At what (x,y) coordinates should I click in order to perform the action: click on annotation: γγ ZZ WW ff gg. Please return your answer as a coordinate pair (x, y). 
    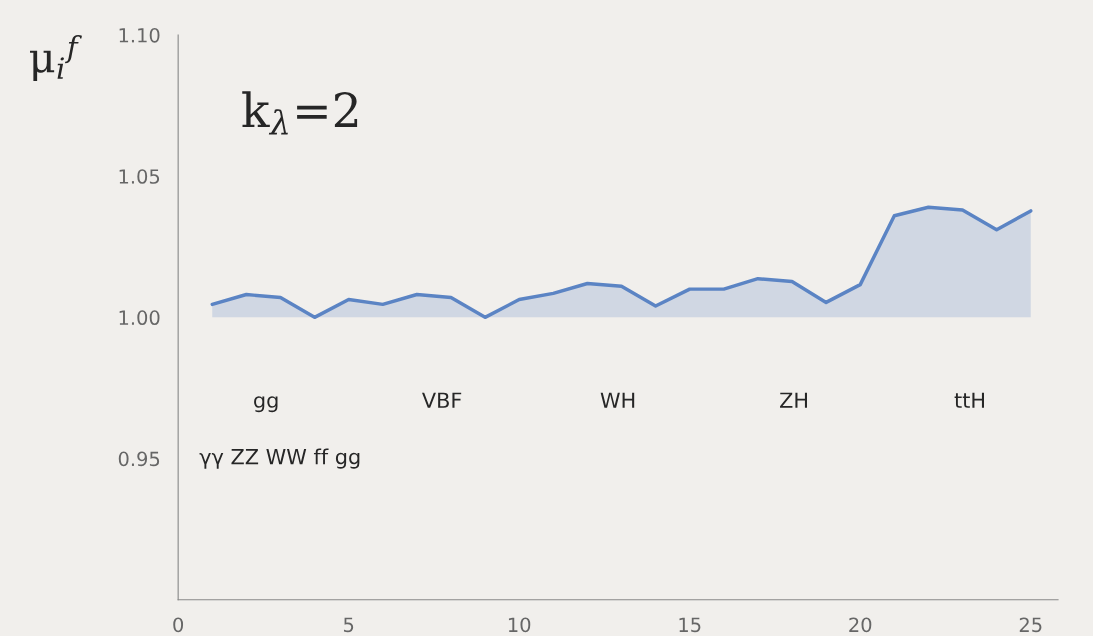
    Looking at the image, I should click on (279, 458).